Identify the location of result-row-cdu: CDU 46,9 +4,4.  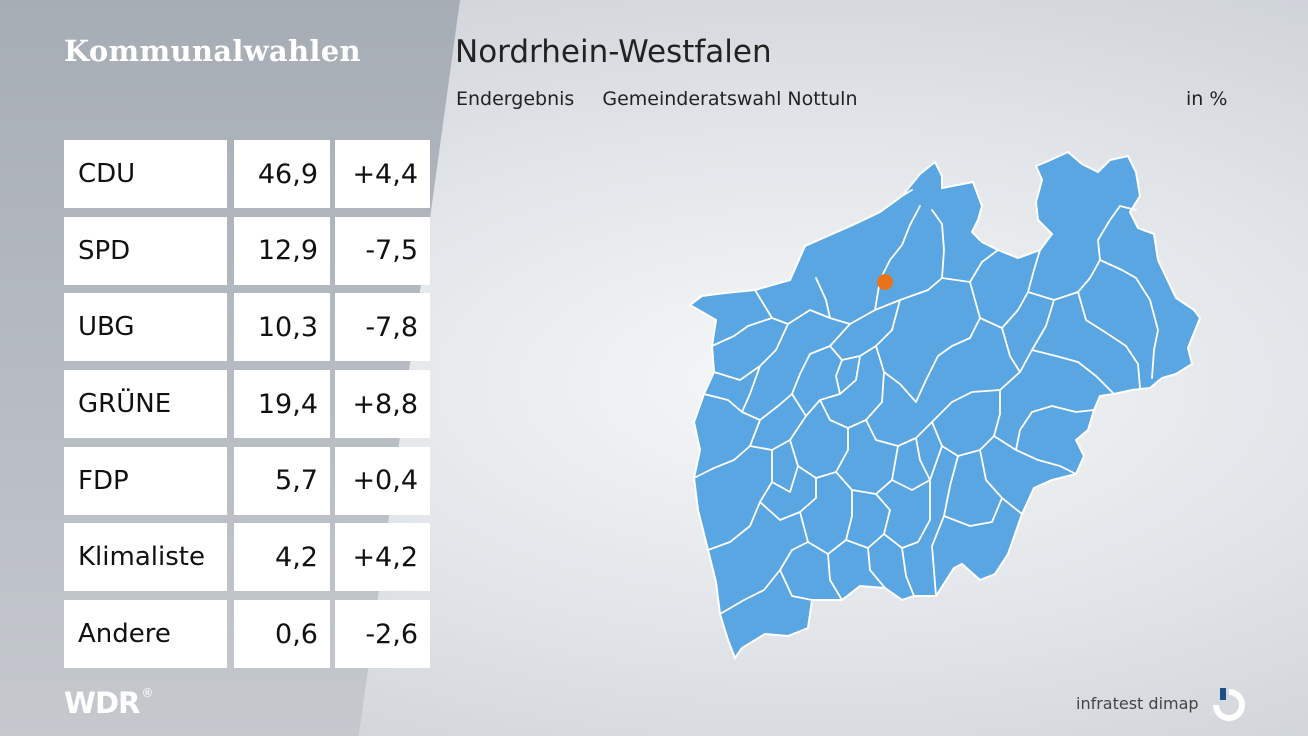
(249, 174).